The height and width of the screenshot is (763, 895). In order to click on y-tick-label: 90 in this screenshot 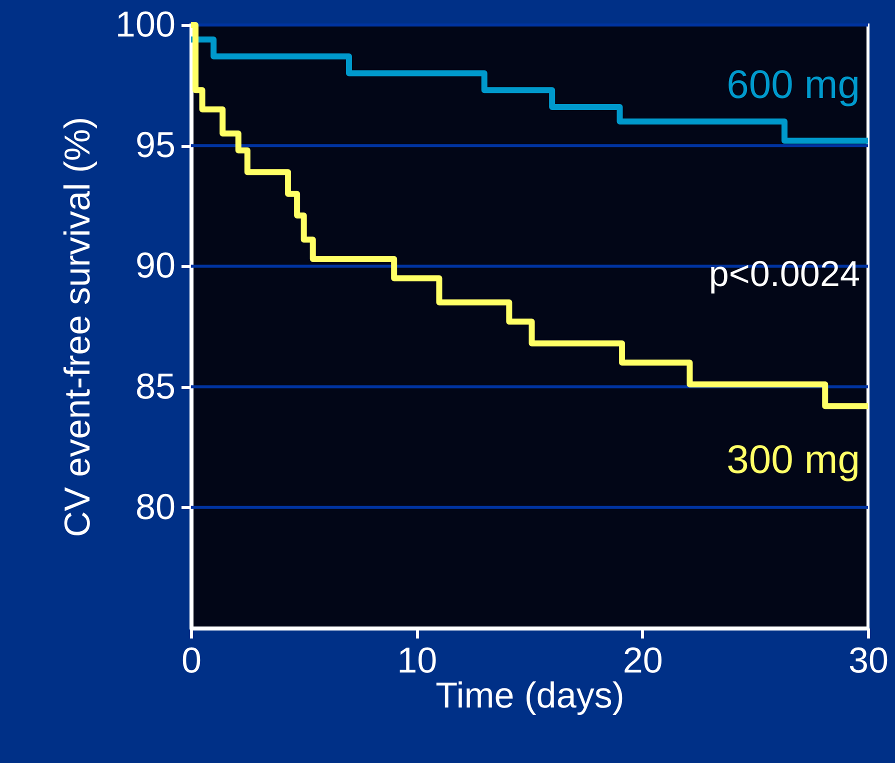, I will do `click(155, 265)`.